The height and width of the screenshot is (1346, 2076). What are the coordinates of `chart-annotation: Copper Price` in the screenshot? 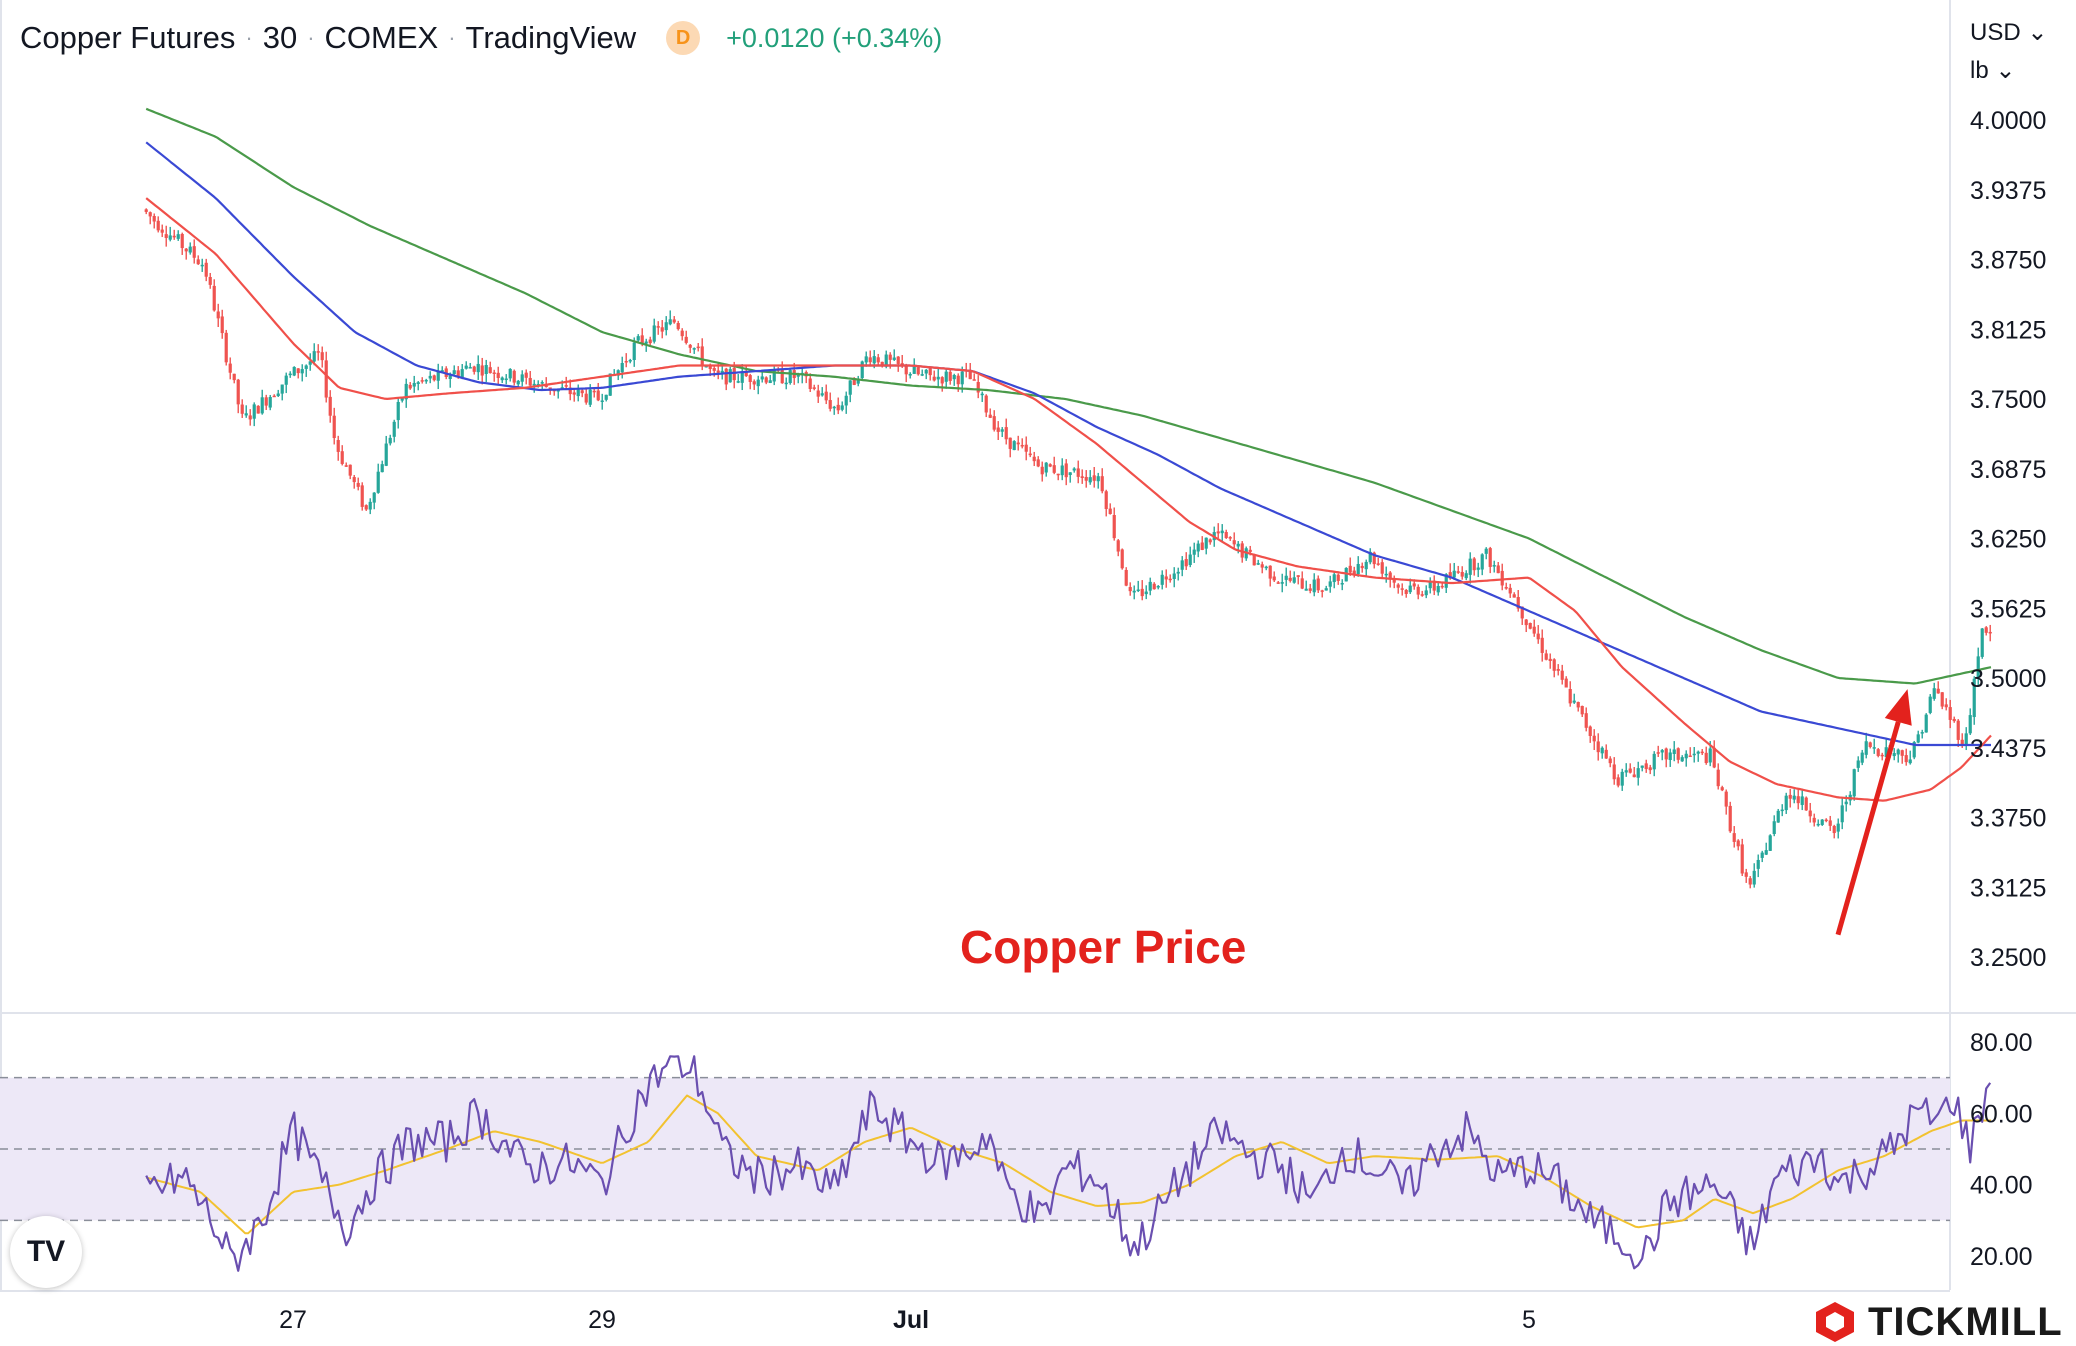 It's located at (1103, 947).